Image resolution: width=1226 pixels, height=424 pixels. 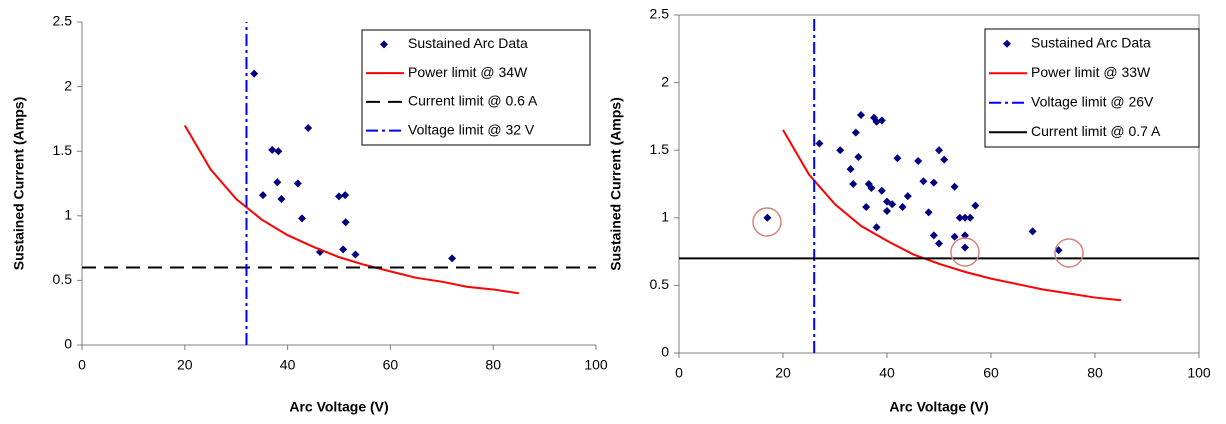 What do you see at coordinates (1092, 101) in the screenshot?
I see `legend-label: Voltage limit @ 26V` at bounding box center [1092, 101].